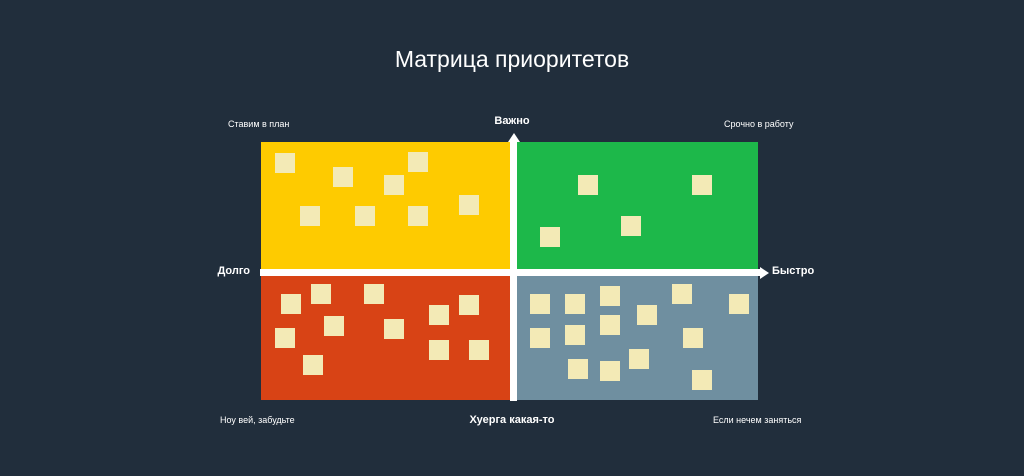  Describe the element at coordinates (764, 272) in the screenshot. I see `arrow-right-icon` at that location.